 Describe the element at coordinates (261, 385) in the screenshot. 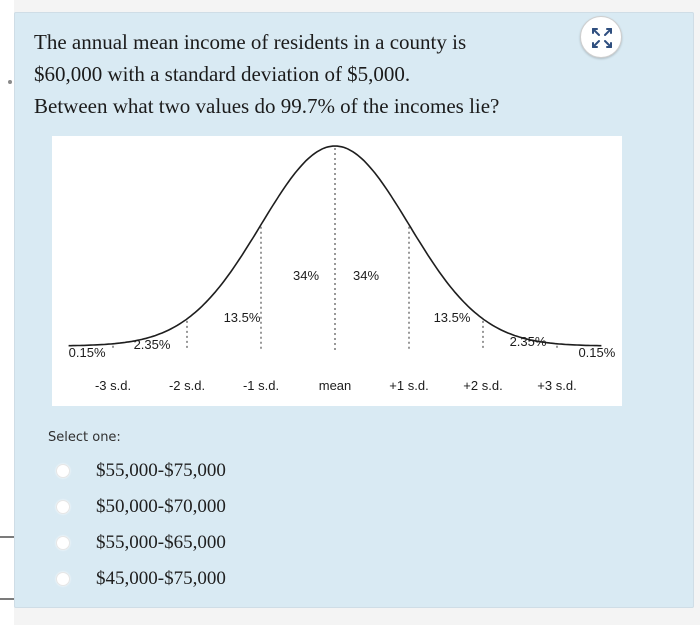

I see `x-tick-label: -1 s.d.` at that location.